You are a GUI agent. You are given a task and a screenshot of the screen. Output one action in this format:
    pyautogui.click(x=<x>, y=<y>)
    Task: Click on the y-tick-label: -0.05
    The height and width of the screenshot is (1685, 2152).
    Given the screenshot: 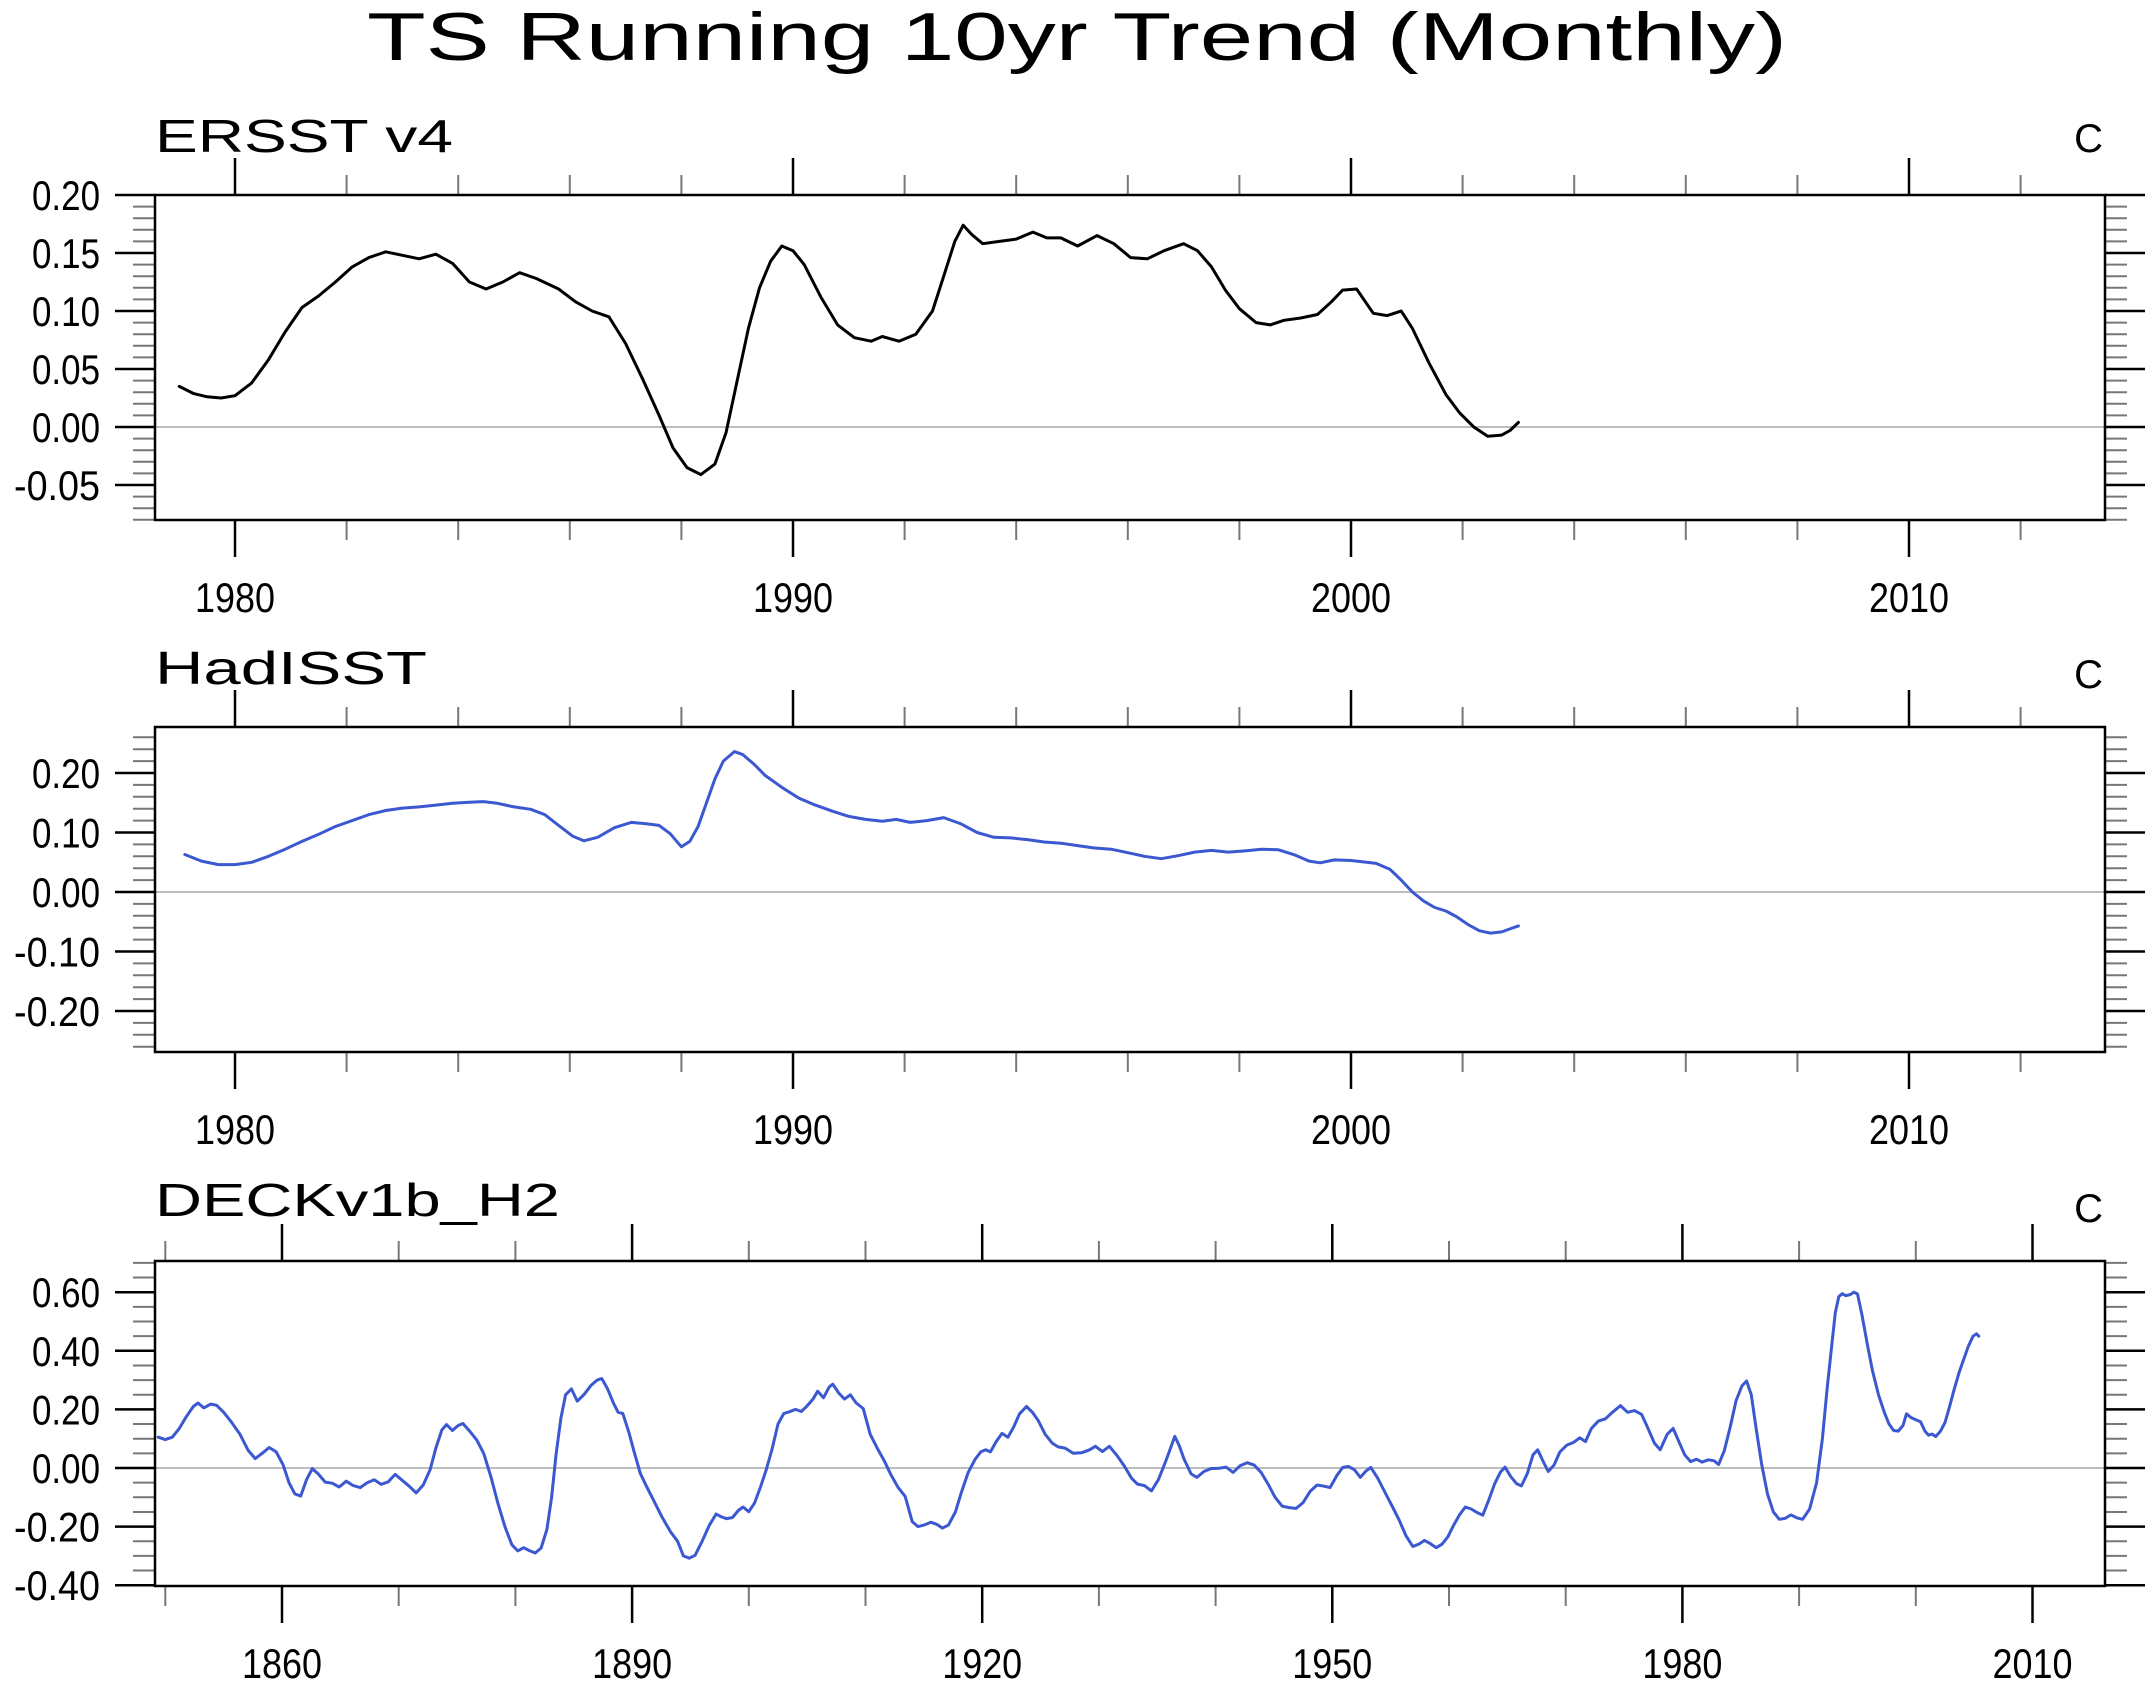 What is the action you would take?
    pyautogui.click(x=57, y=485)
    